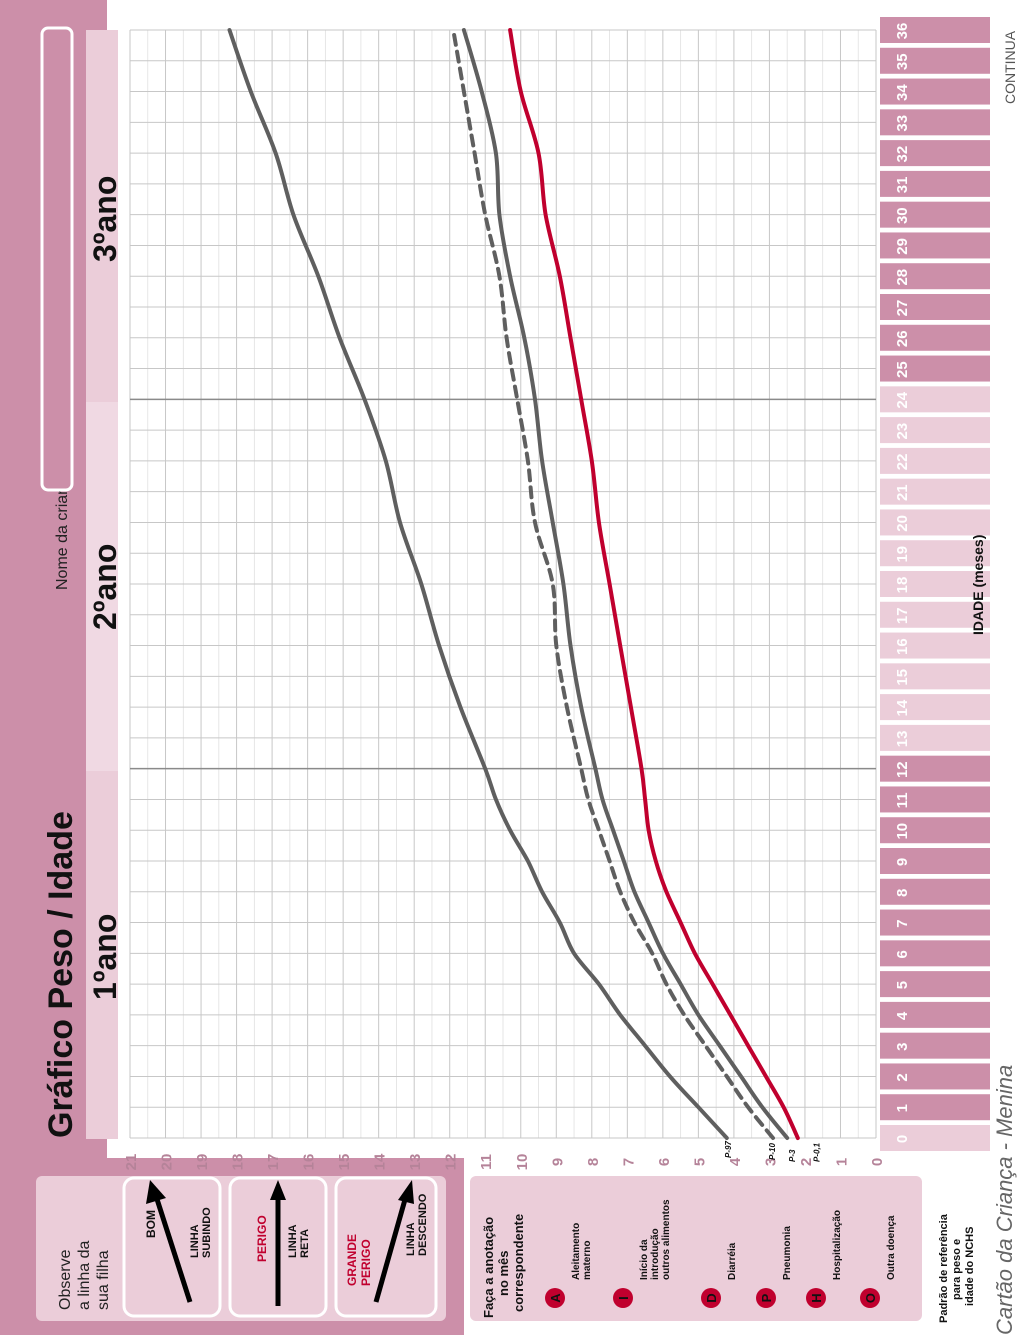  What do you see at coordinates (62, 529) in the screenshot?
I see `child-name-label: Nome da criança` at bounding box center [62, 529].